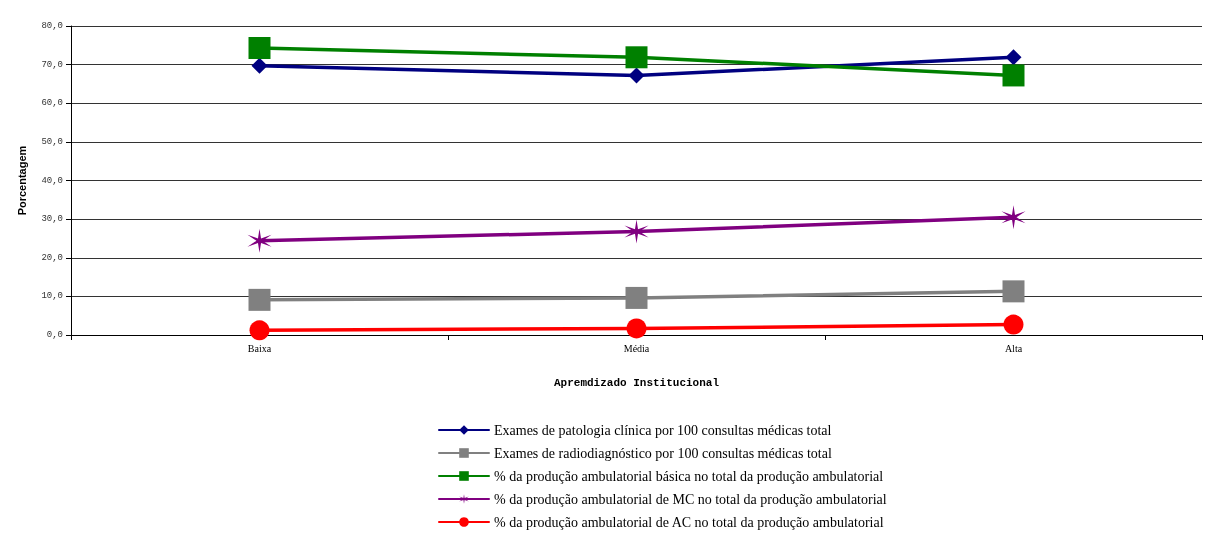  What do you see at coordinates (636, 382) in the screenshot?
I see `x-axis-title: Apremdizado Institucional` at bounding box center [636, 382].